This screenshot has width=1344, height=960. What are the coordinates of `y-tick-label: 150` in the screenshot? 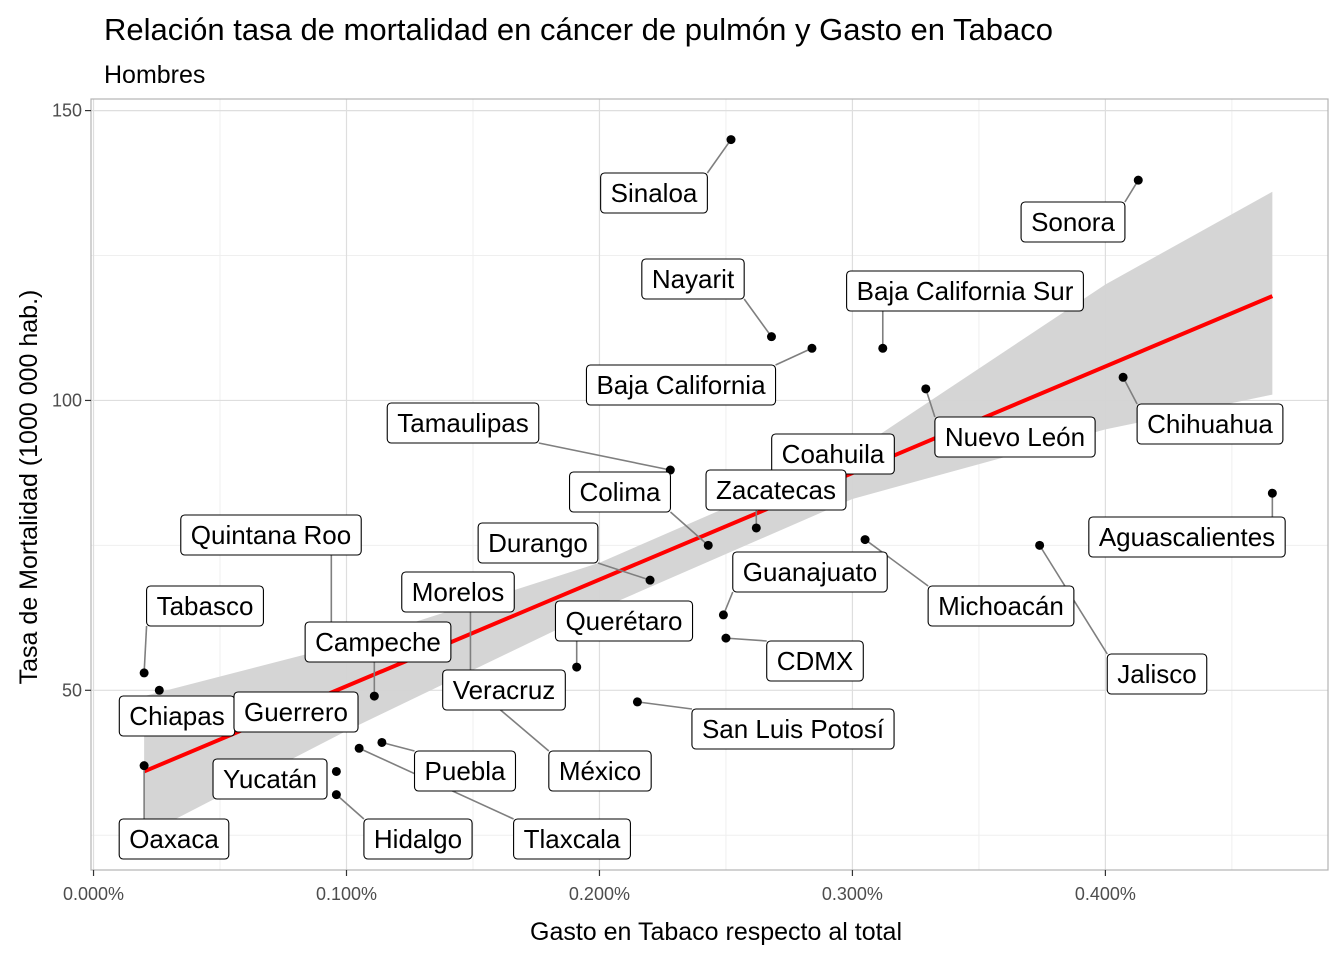 It's located at (67, 111).